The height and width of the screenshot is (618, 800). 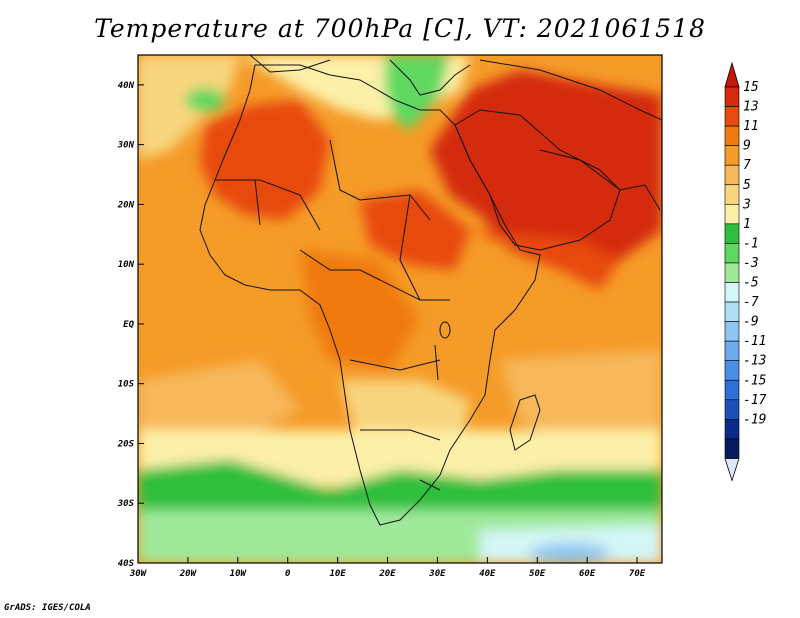 I want to click on x-axis: 30W 20W 10W 0 10E 20E 30E 40E 50E 60E 70E, so click(x=387, y=568).